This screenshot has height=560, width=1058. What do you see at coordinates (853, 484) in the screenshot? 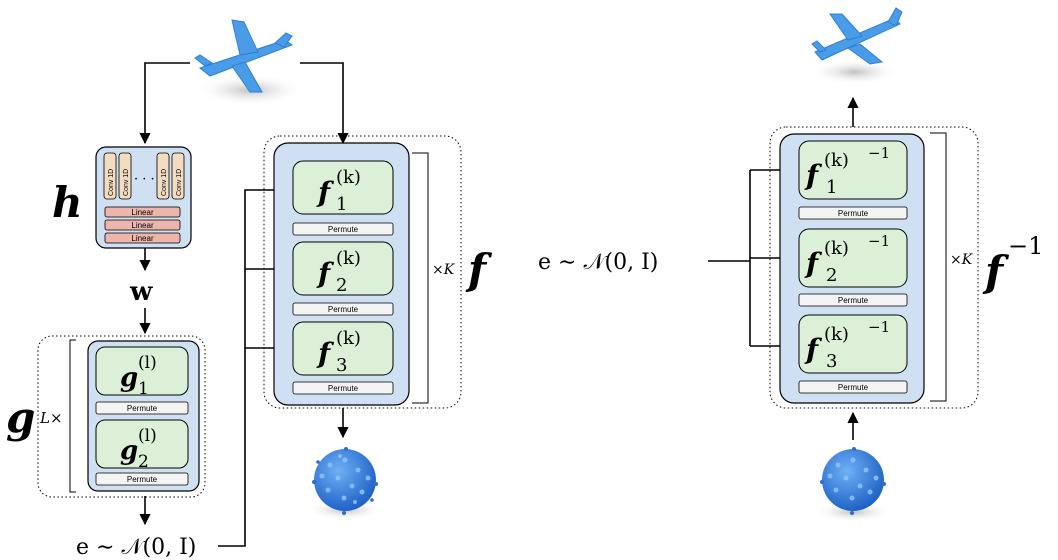
I see `point-cloud-right` at bounding box center [853, 484].